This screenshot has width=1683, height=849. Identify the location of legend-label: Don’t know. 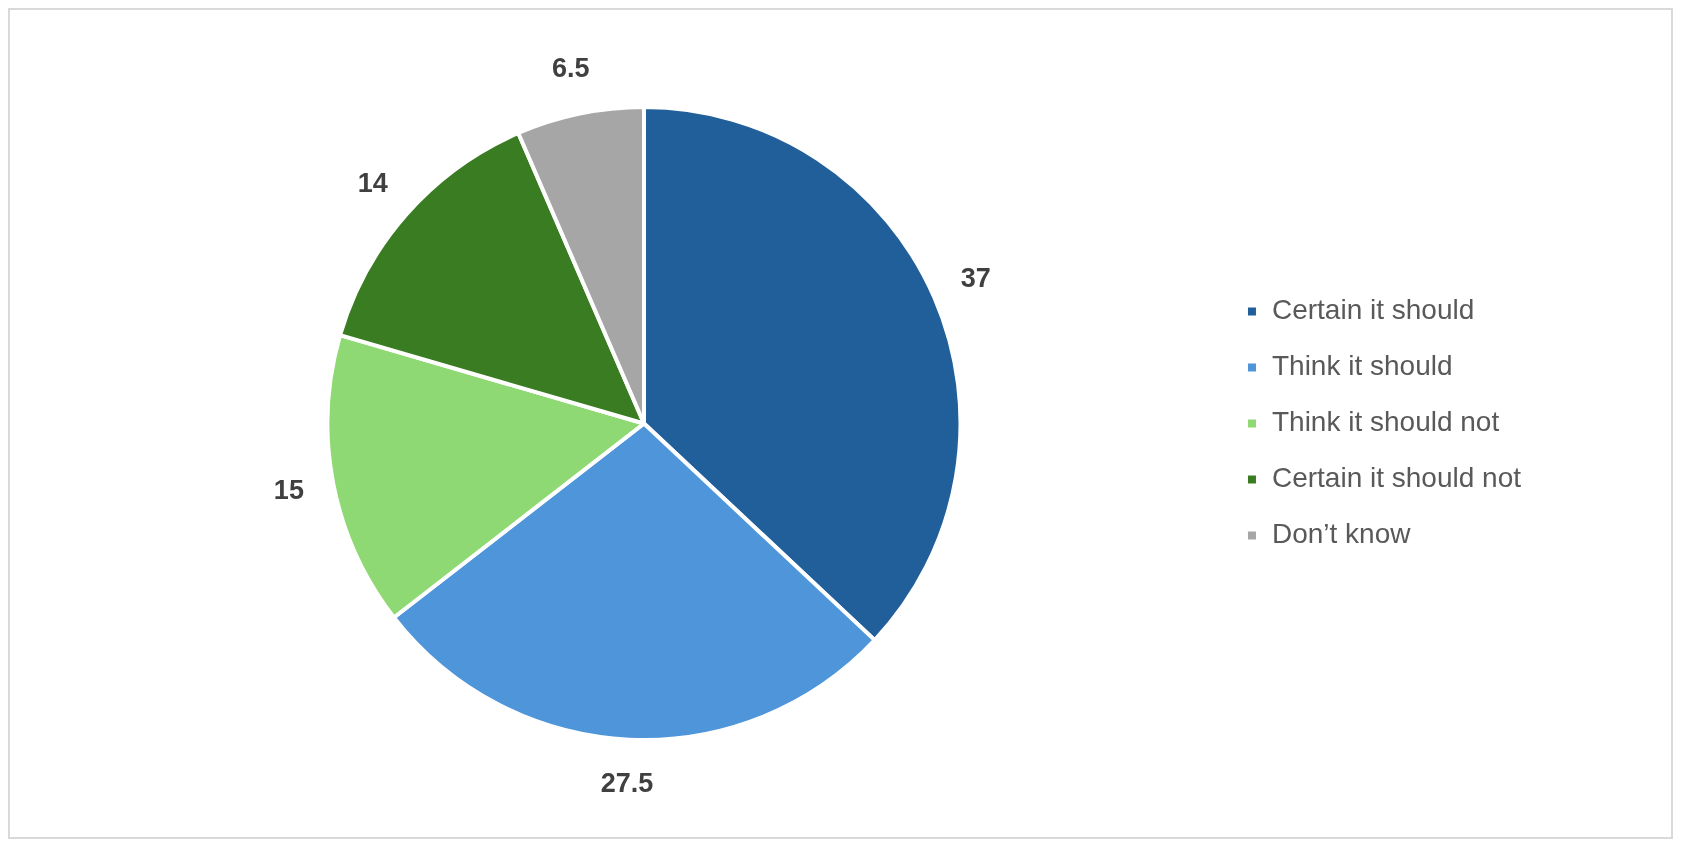
(1341, 534).